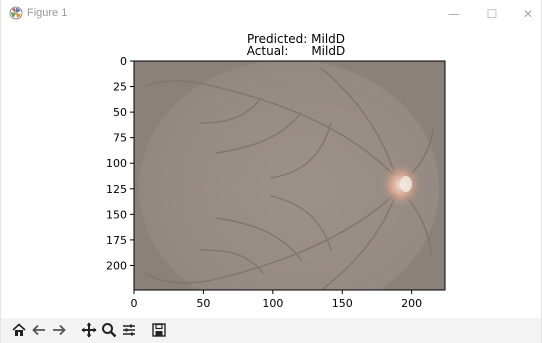  Describe the element at coordinates (271, 14) in the screenshot. I see `title-bar: Figure 1 — ☐ ✕` at that location.